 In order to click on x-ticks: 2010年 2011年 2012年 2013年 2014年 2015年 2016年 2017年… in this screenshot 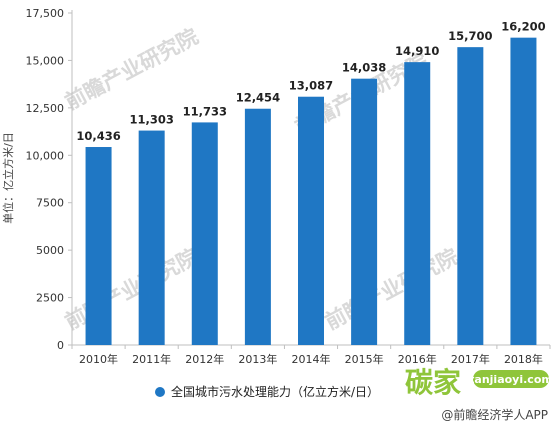, I will do `click(311, 355)`.